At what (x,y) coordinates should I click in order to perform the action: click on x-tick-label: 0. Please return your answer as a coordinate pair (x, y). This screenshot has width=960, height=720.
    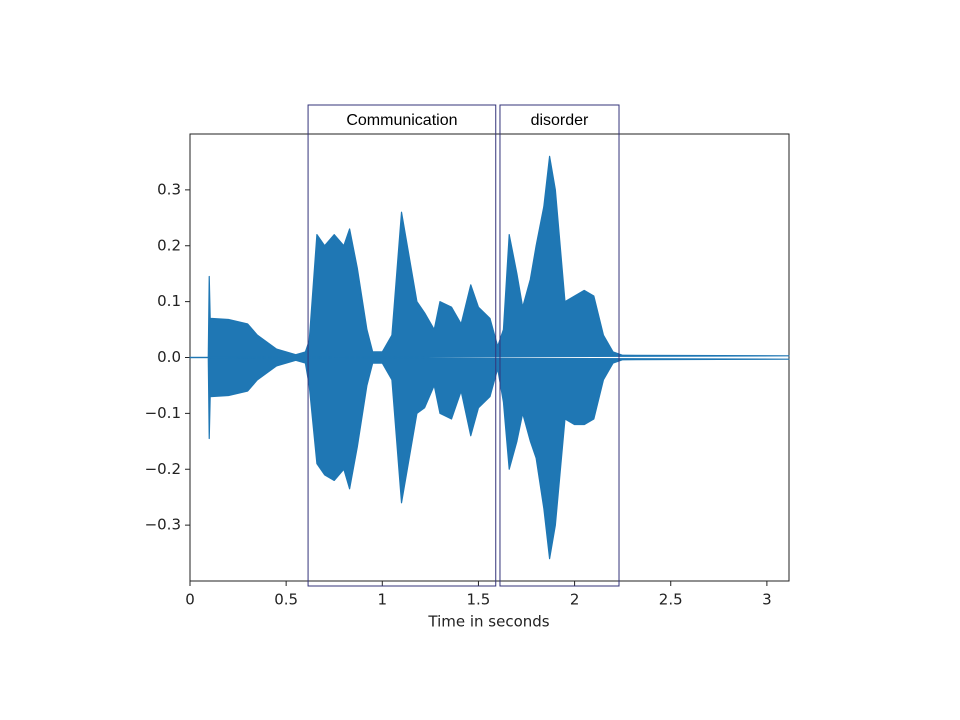
    Looking at the image, I should click on (190, 600).